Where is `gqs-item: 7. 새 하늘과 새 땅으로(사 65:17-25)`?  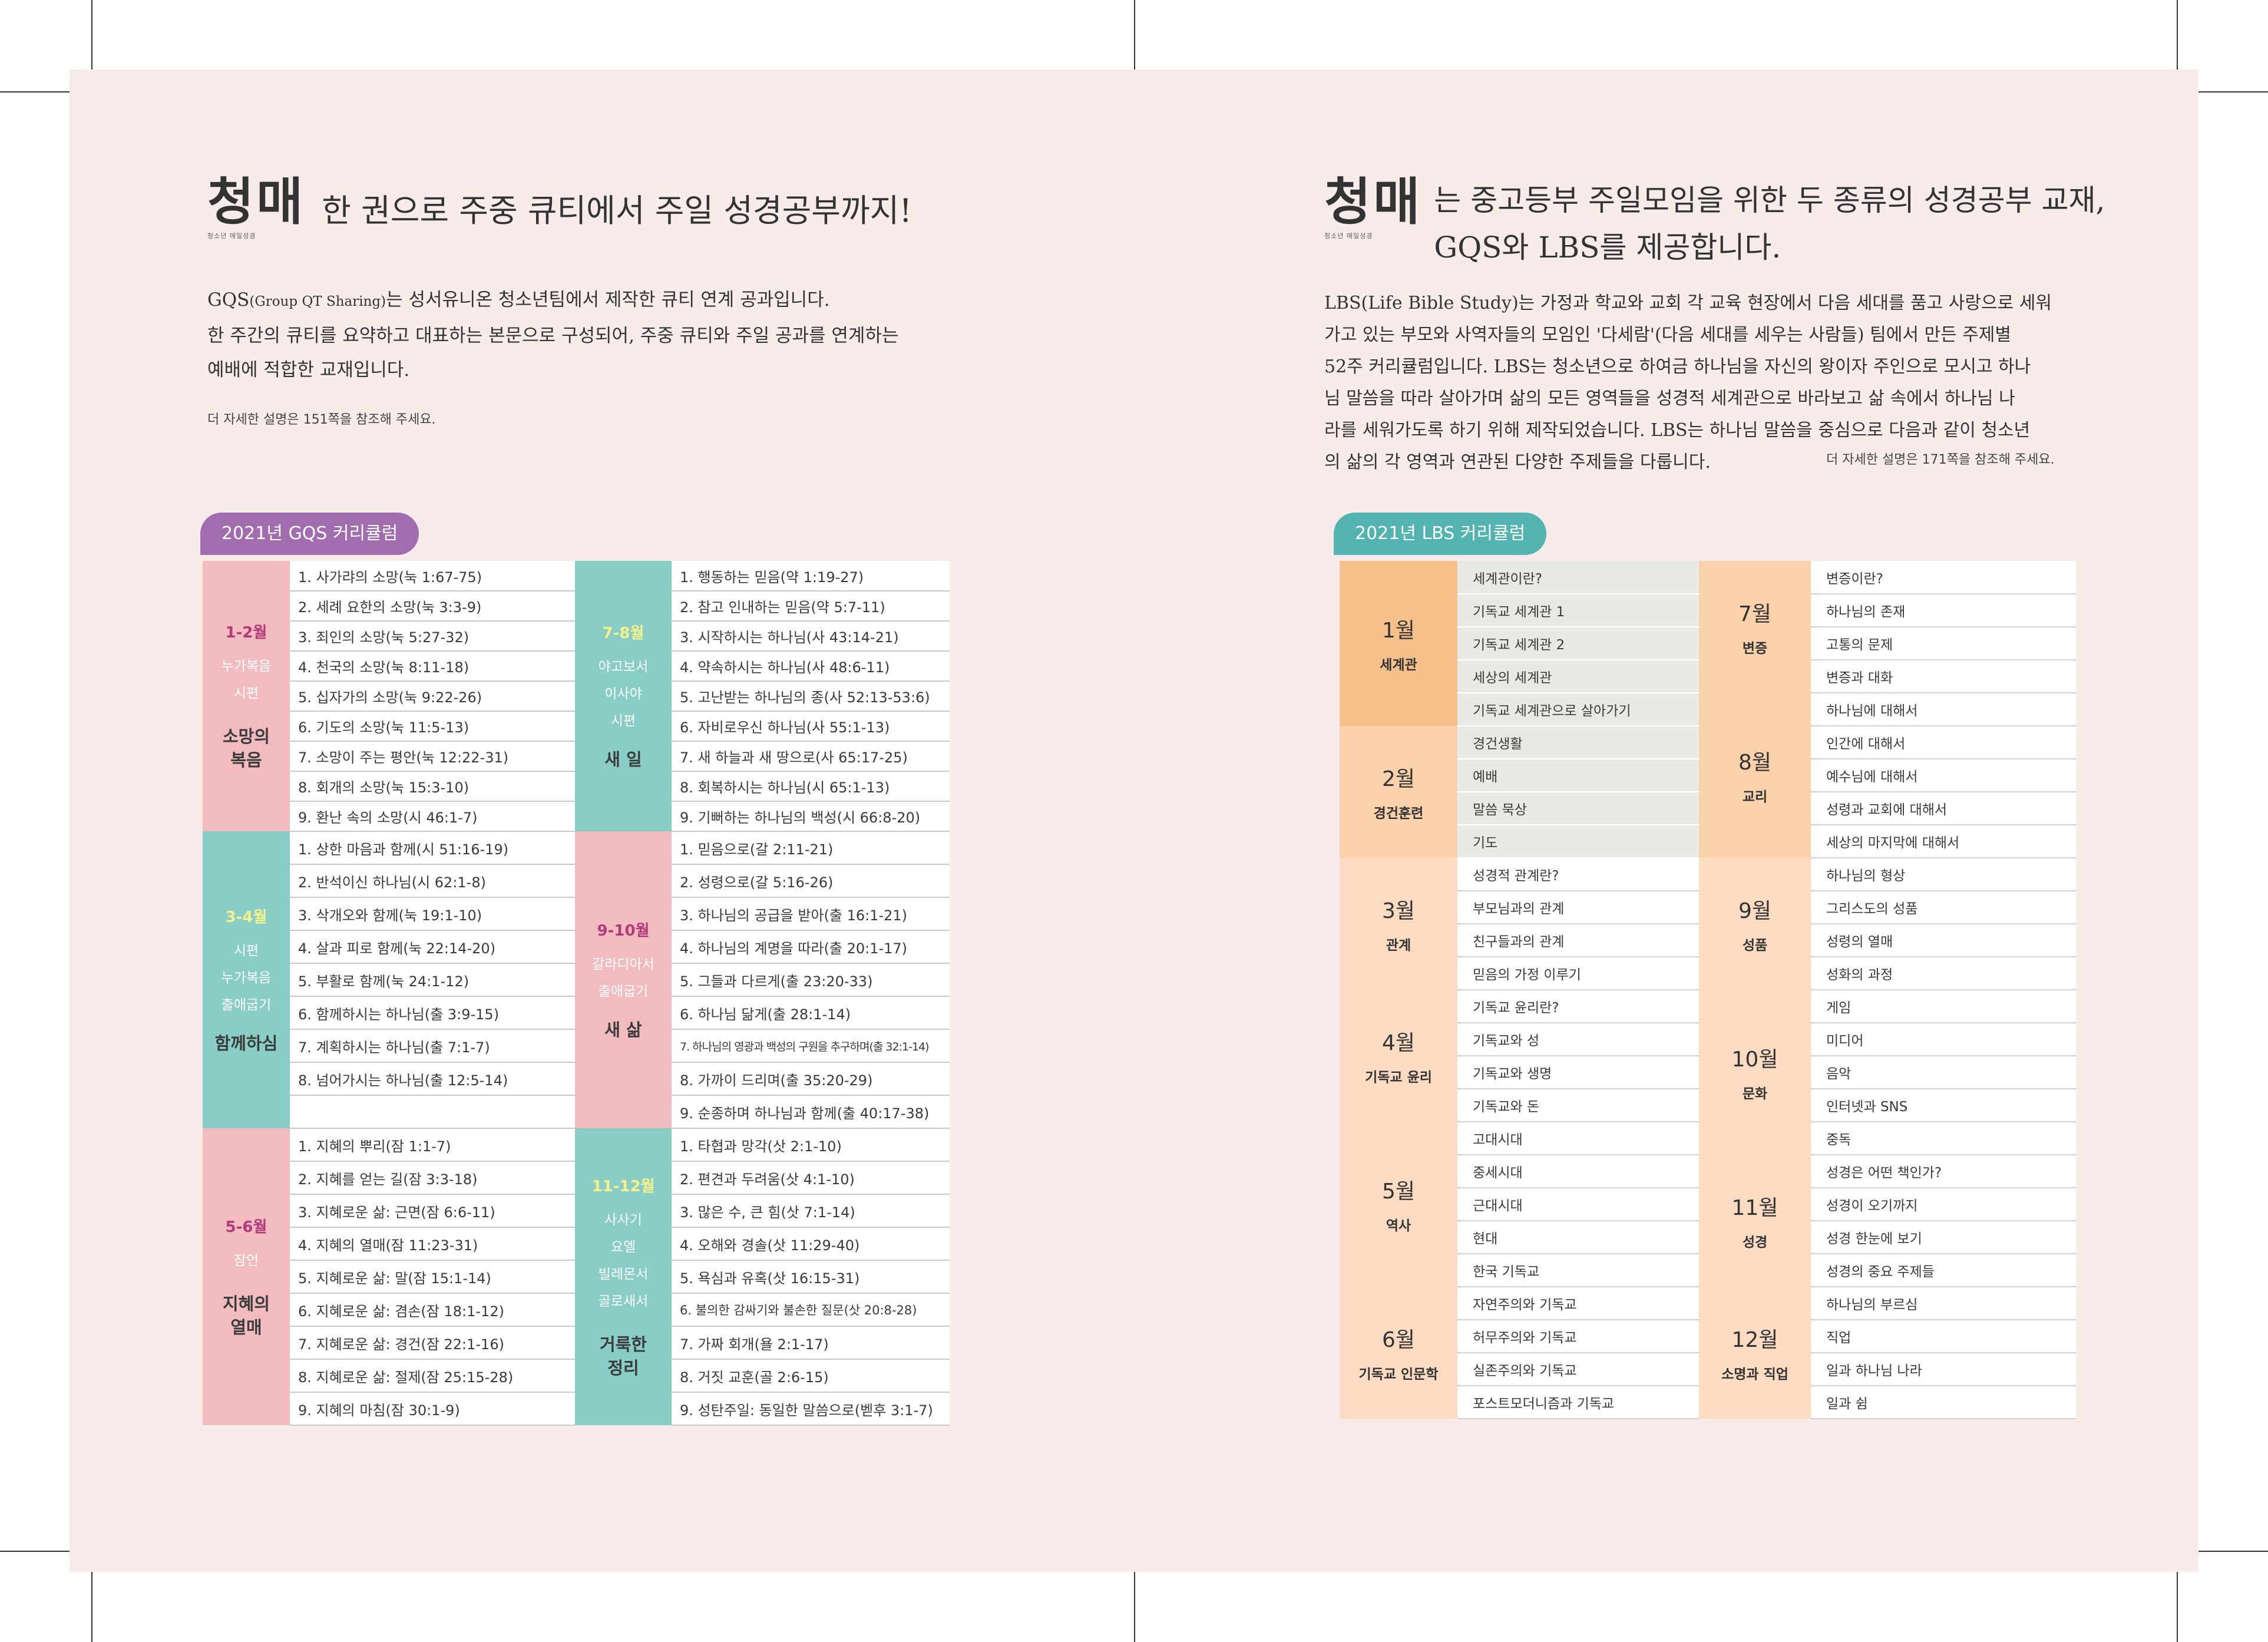
gqs-item: 7. 새 하늘과 새 땅으로(사 65:17-25) is located at coordinates (811, 756).